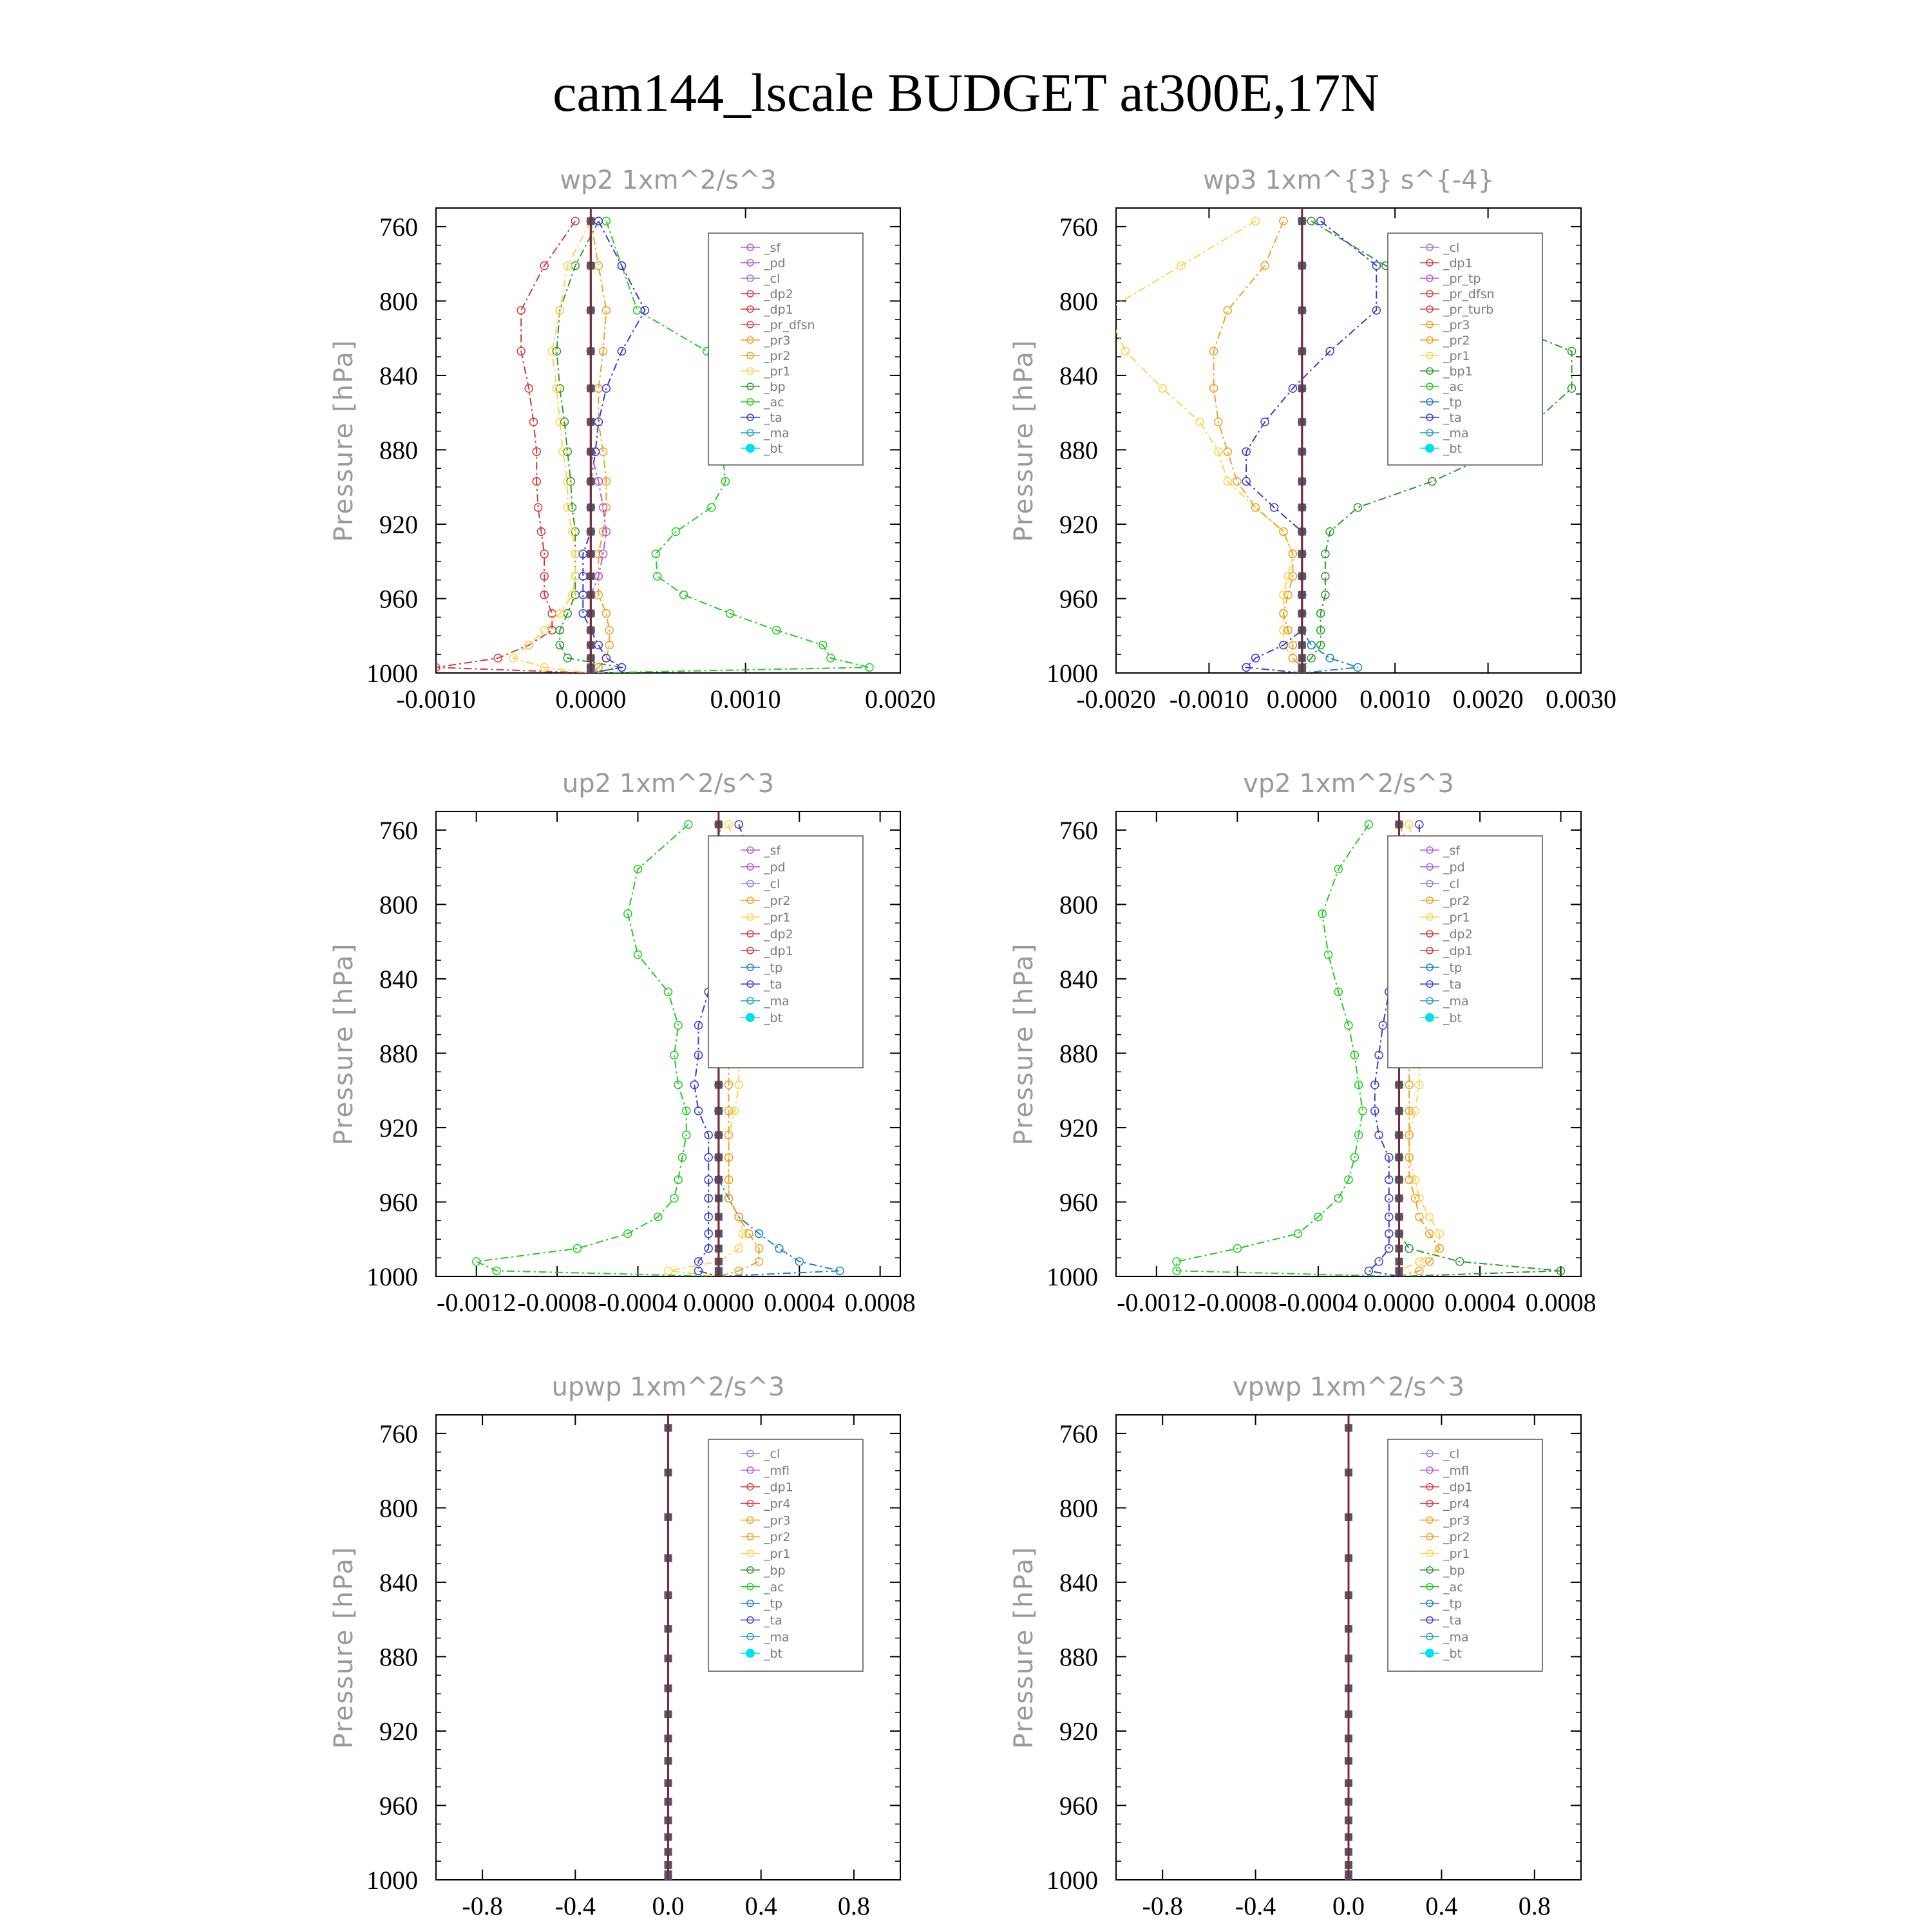 The height and width of the screenshot is (1932, 1932). What do you see at coordinates (778, 310) in the screenshot?
I see `legend-label: _dp1` at bounding box center [778, 310].